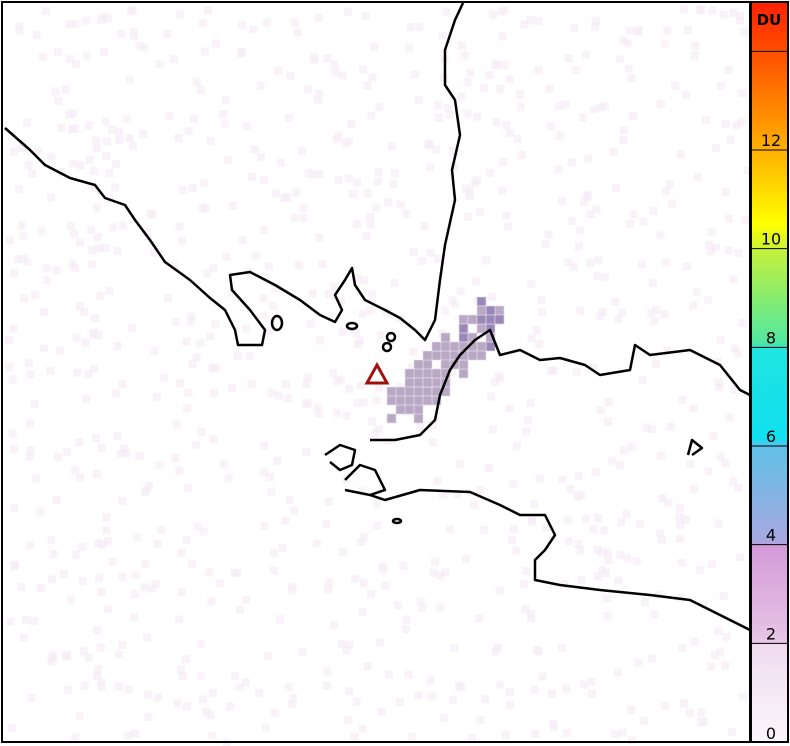  I want to click on colorbar-tick-label: 10, so click(771, 239).